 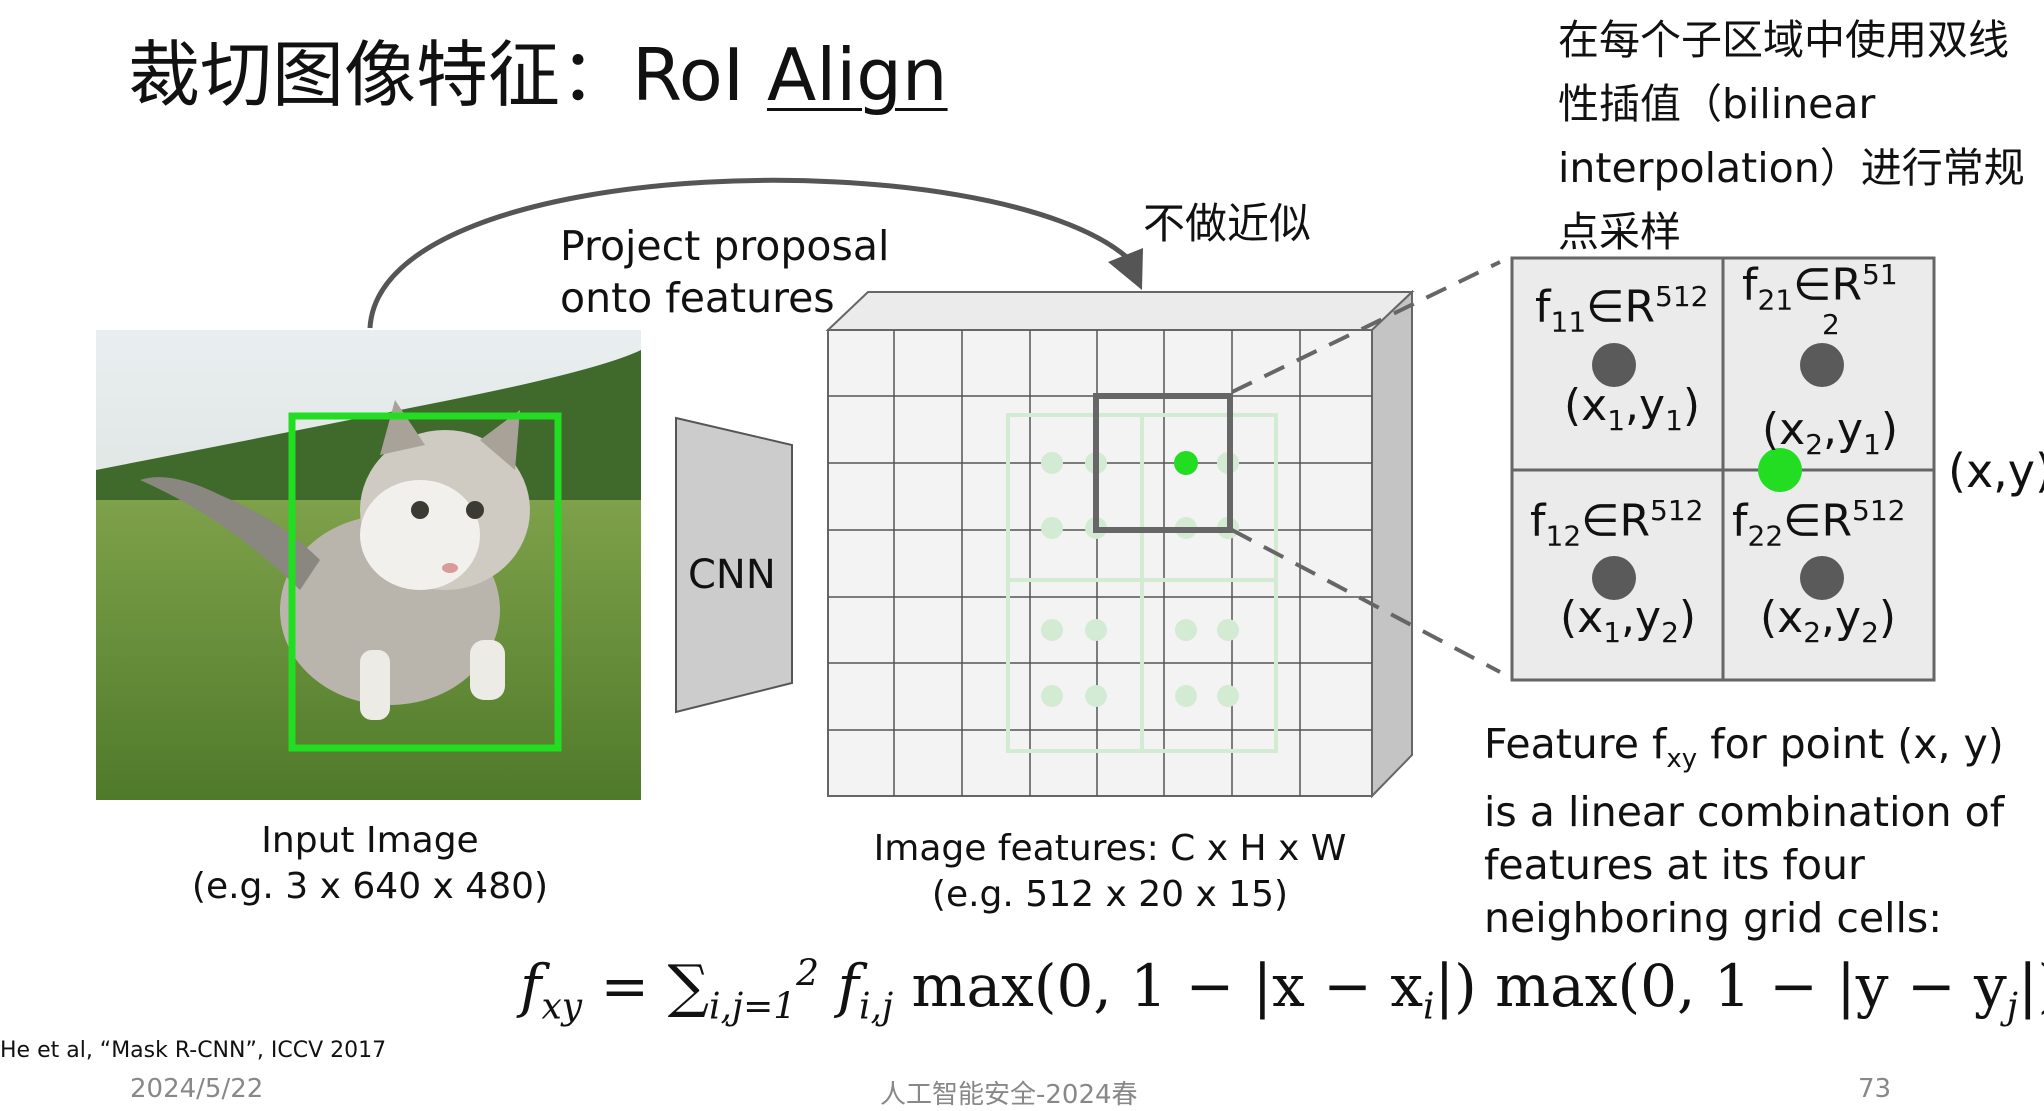 I want to click on arrow-head-icon, so click(x=1125, y=269).